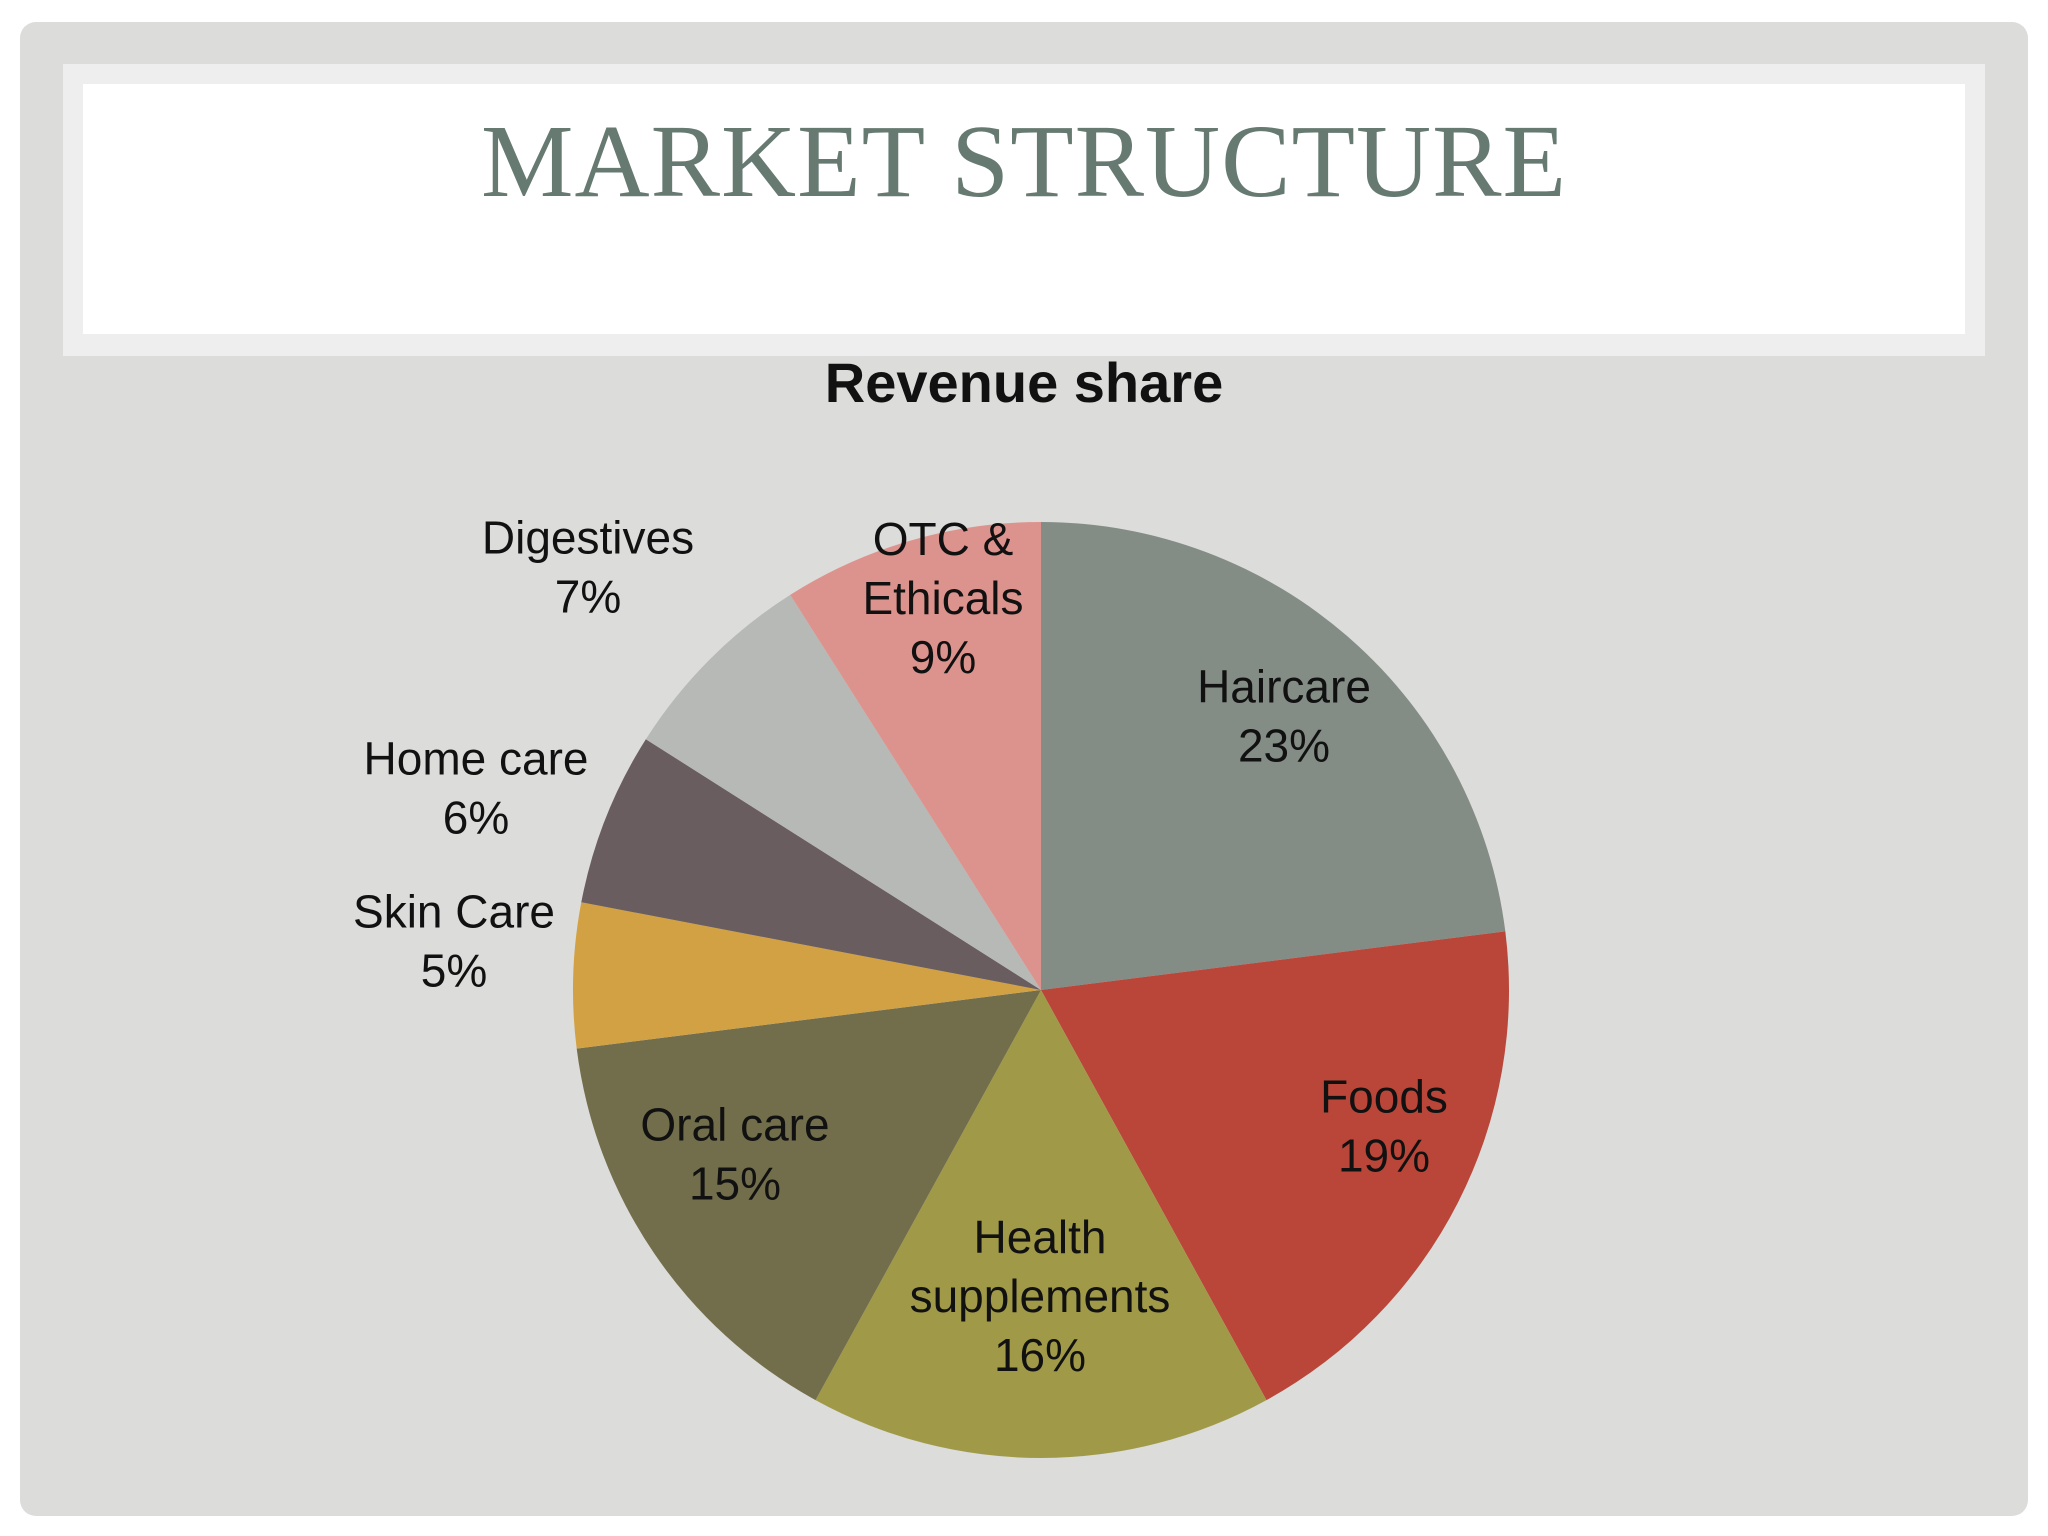  I want to click on pie-label-line: Ethicals, so click(942, 598).